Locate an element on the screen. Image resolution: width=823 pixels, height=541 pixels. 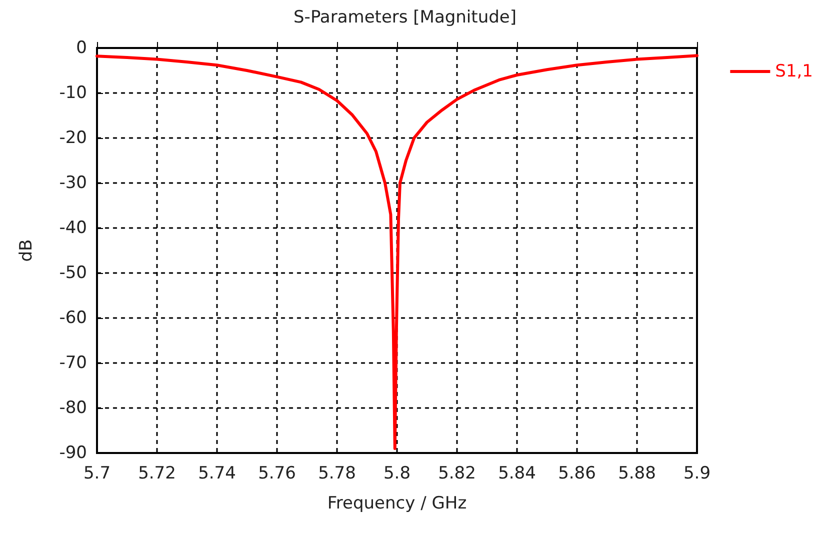
x-tick-label: 5.78 is located at coordinates (337, 474).